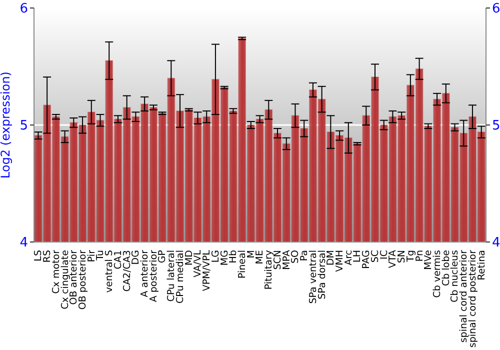 The height and width of the screenshot is (350, 500). Describe the element at coordinates (6, 125) in the screenshot. I see `y-axis-title: Log2 (expression)` at that location.